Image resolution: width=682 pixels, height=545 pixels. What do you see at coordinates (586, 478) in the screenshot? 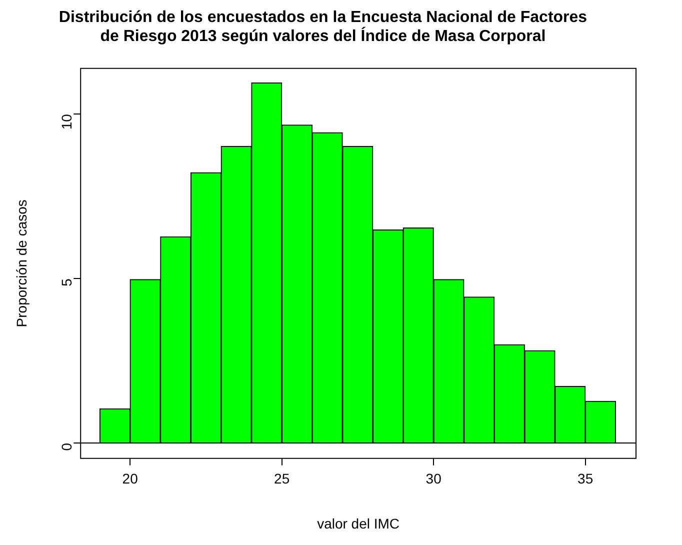
I see `x-tick-label: 35` at bounding box center [586, 478].